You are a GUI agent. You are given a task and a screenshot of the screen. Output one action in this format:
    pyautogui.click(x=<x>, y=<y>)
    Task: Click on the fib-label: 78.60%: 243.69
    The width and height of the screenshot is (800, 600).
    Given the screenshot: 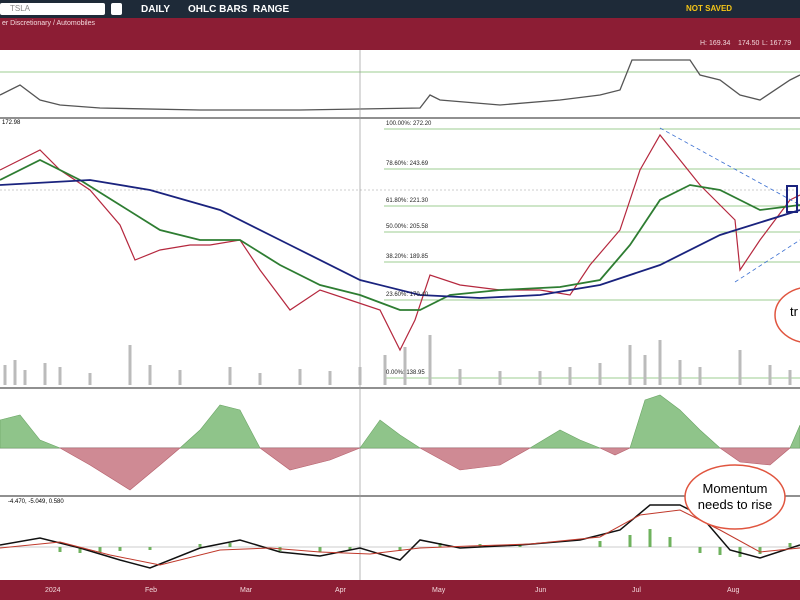 What is the action you would take?
    pyautogui.click(x=407, y=164)
    